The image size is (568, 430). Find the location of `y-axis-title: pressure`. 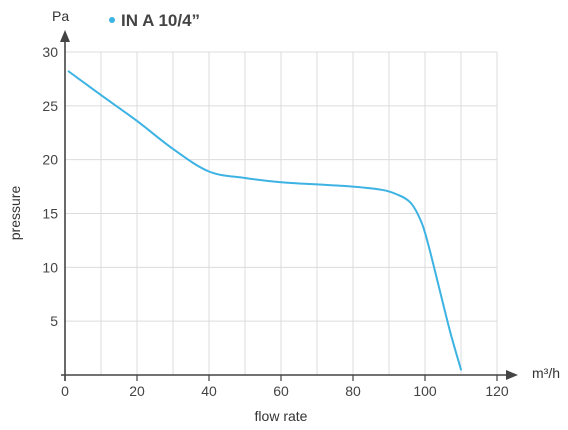

y-axis-title: pressure is located at coordinates (15, 213).